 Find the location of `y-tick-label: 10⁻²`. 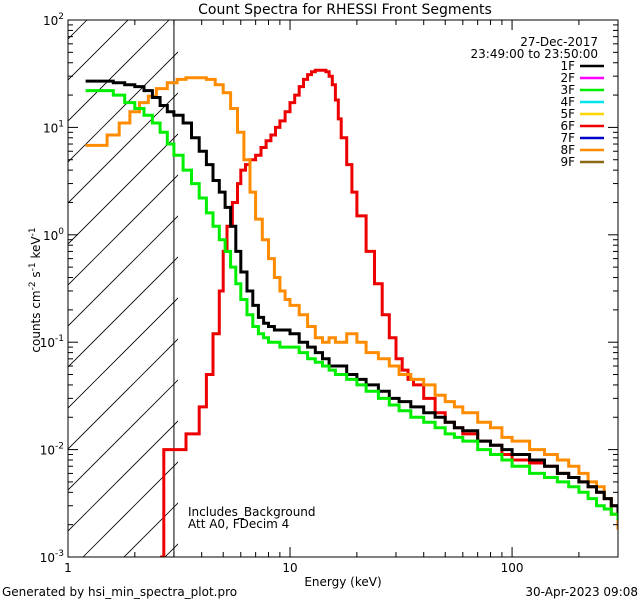

y-tick-label: 10⁻² is located at coordinates (52, 450).